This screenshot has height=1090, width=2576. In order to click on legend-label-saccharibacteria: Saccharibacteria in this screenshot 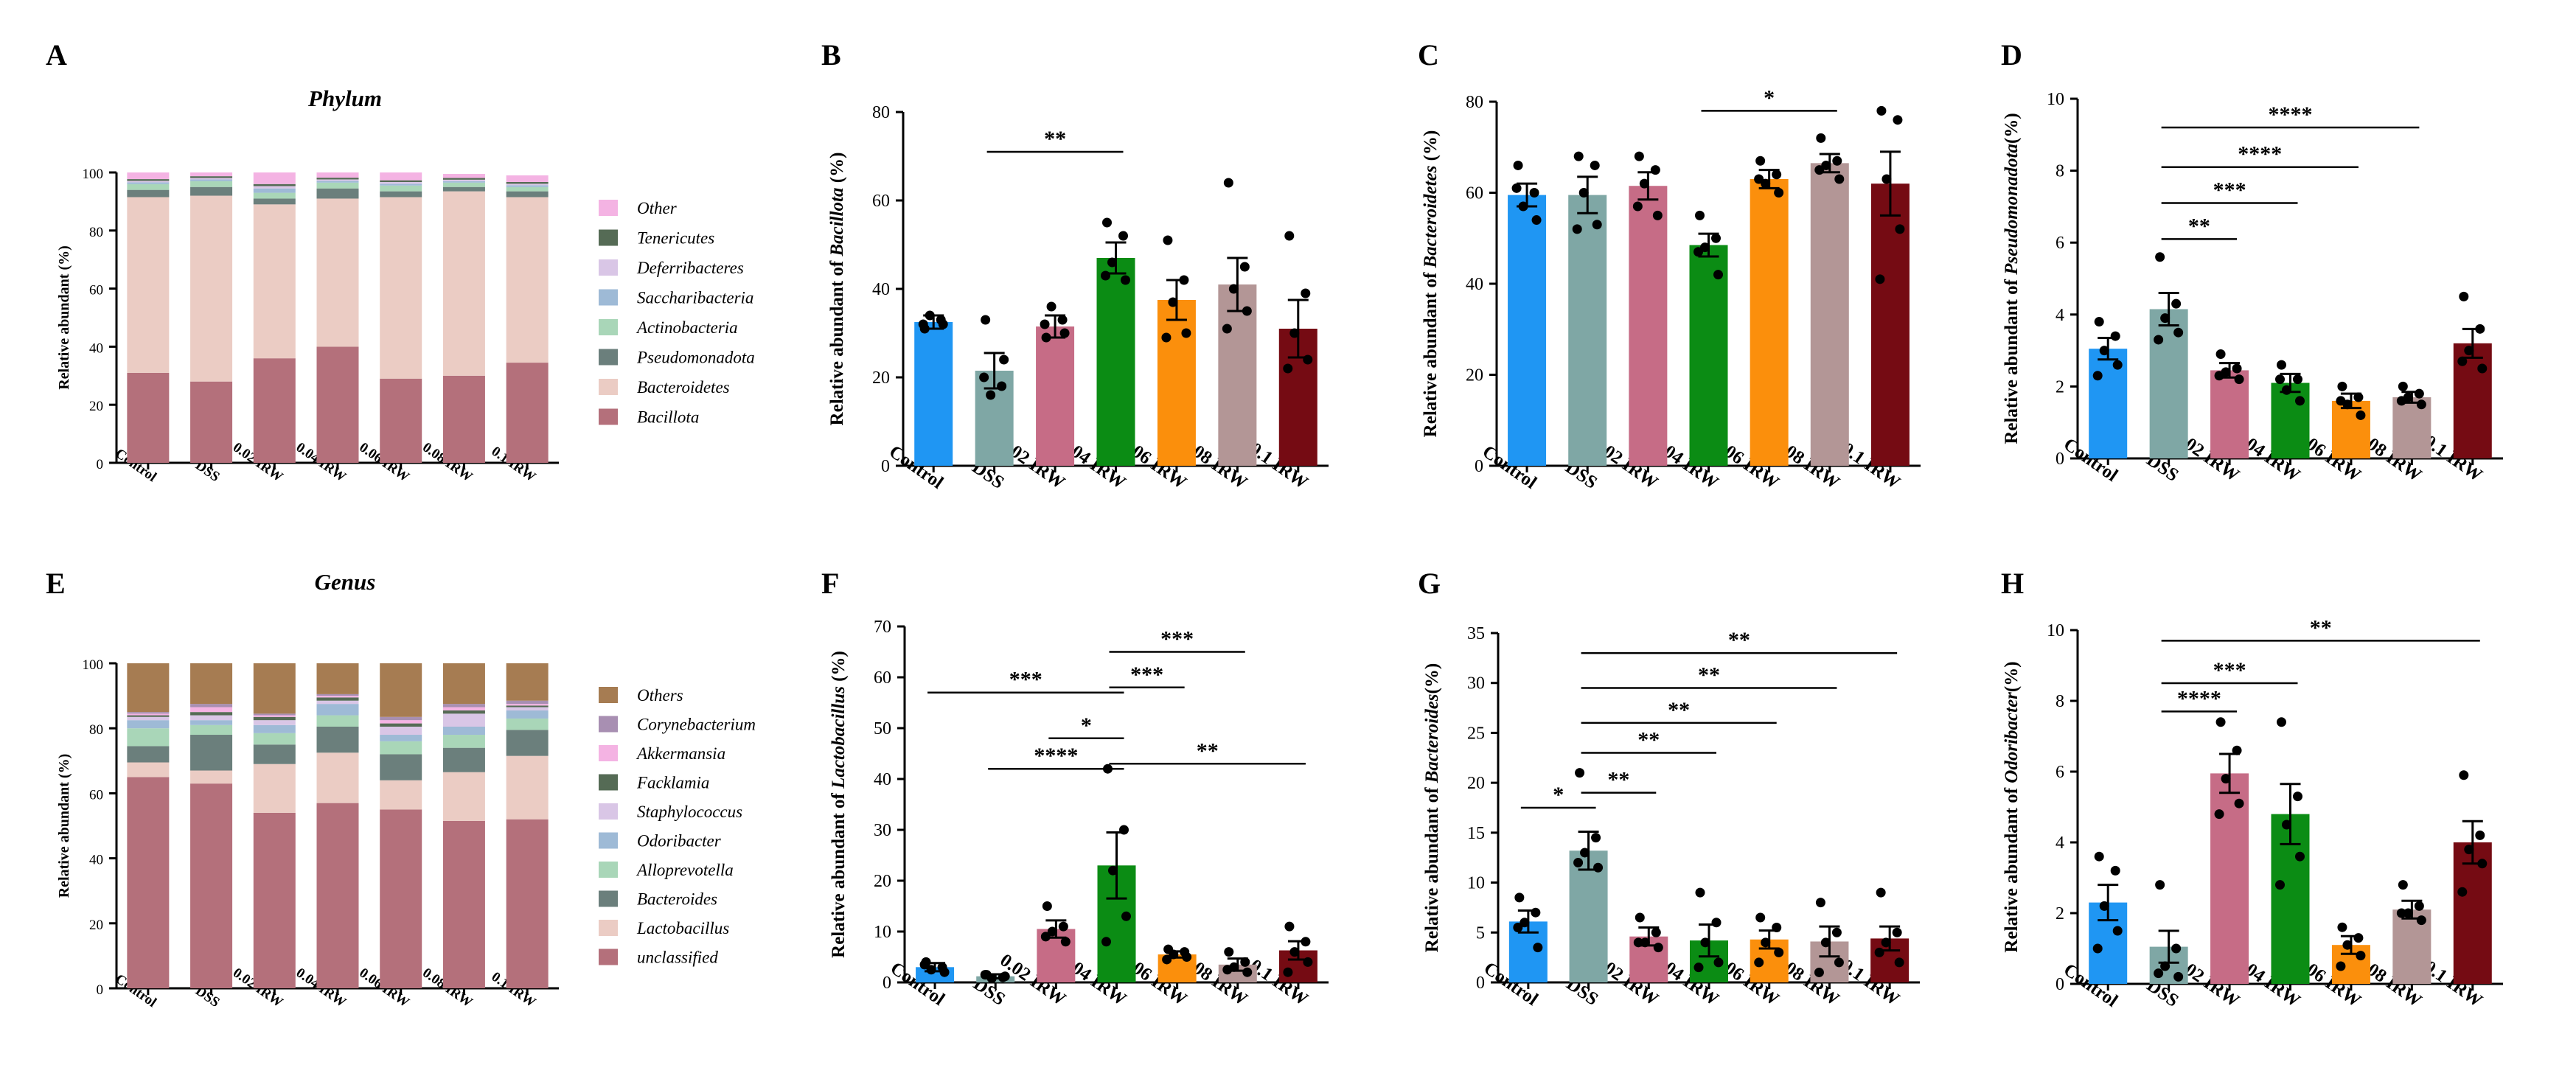, I will do `click(695, 298)`.